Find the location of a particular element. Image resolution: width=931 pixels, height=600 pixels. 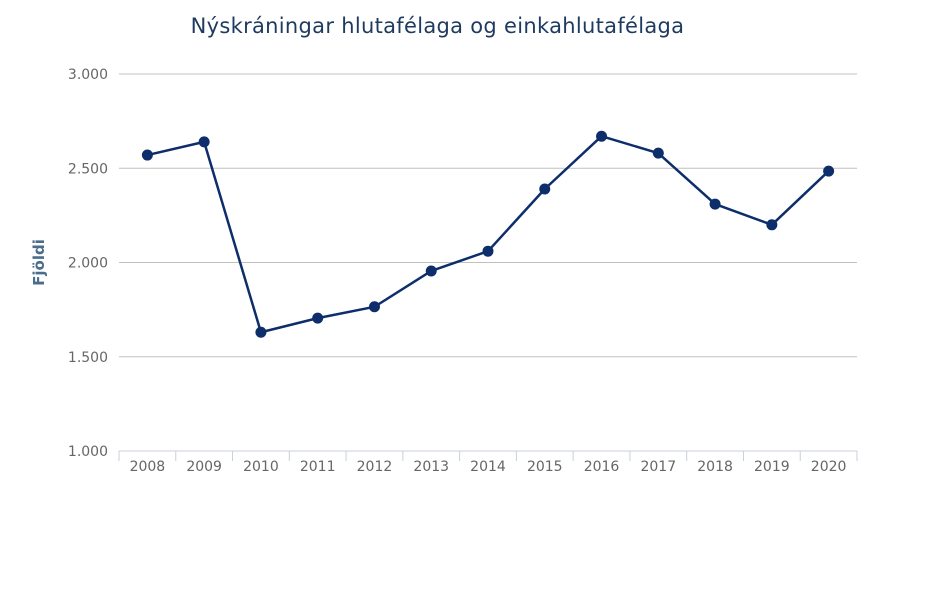

x-tick-label: 2015 is located at coordinates (545, 467).